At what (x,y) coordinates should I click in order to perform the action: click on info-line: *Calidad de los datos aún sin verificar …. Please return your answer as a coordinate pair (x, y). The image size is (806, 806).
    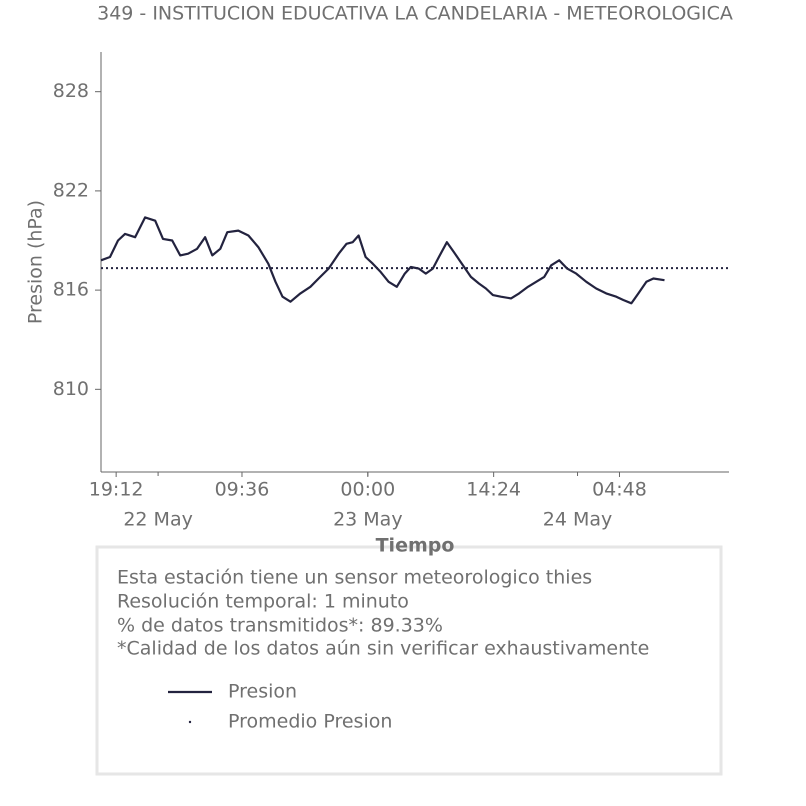
    Looking at the image, I should click on (383, 649).